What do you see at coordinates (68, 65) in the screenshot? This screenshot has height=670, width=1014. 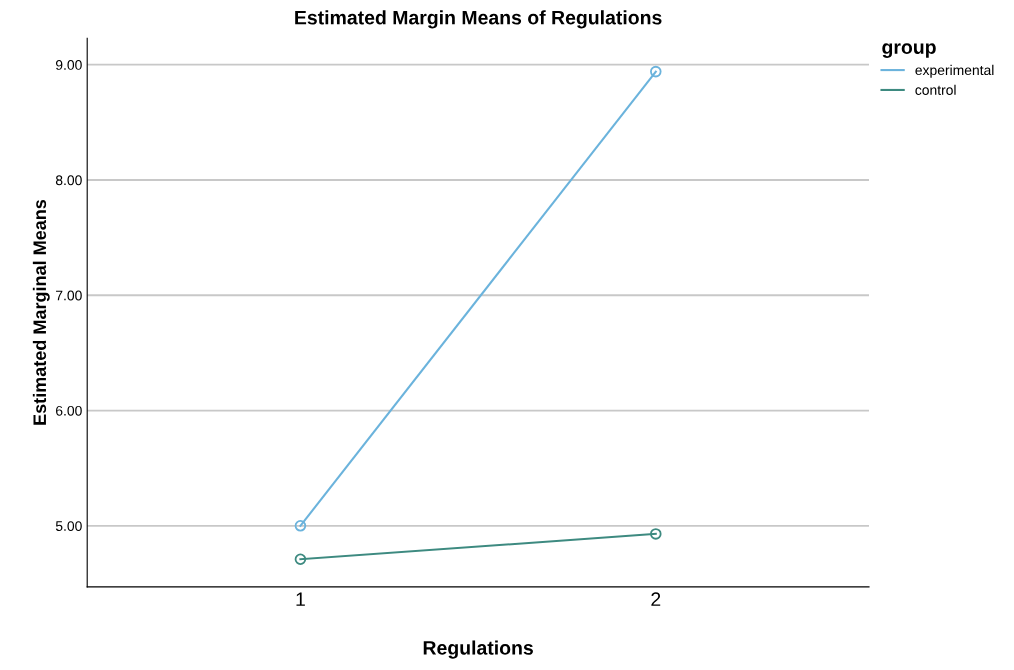 I see `y-tick-label: 9.00` at bounding box center [68, 65].